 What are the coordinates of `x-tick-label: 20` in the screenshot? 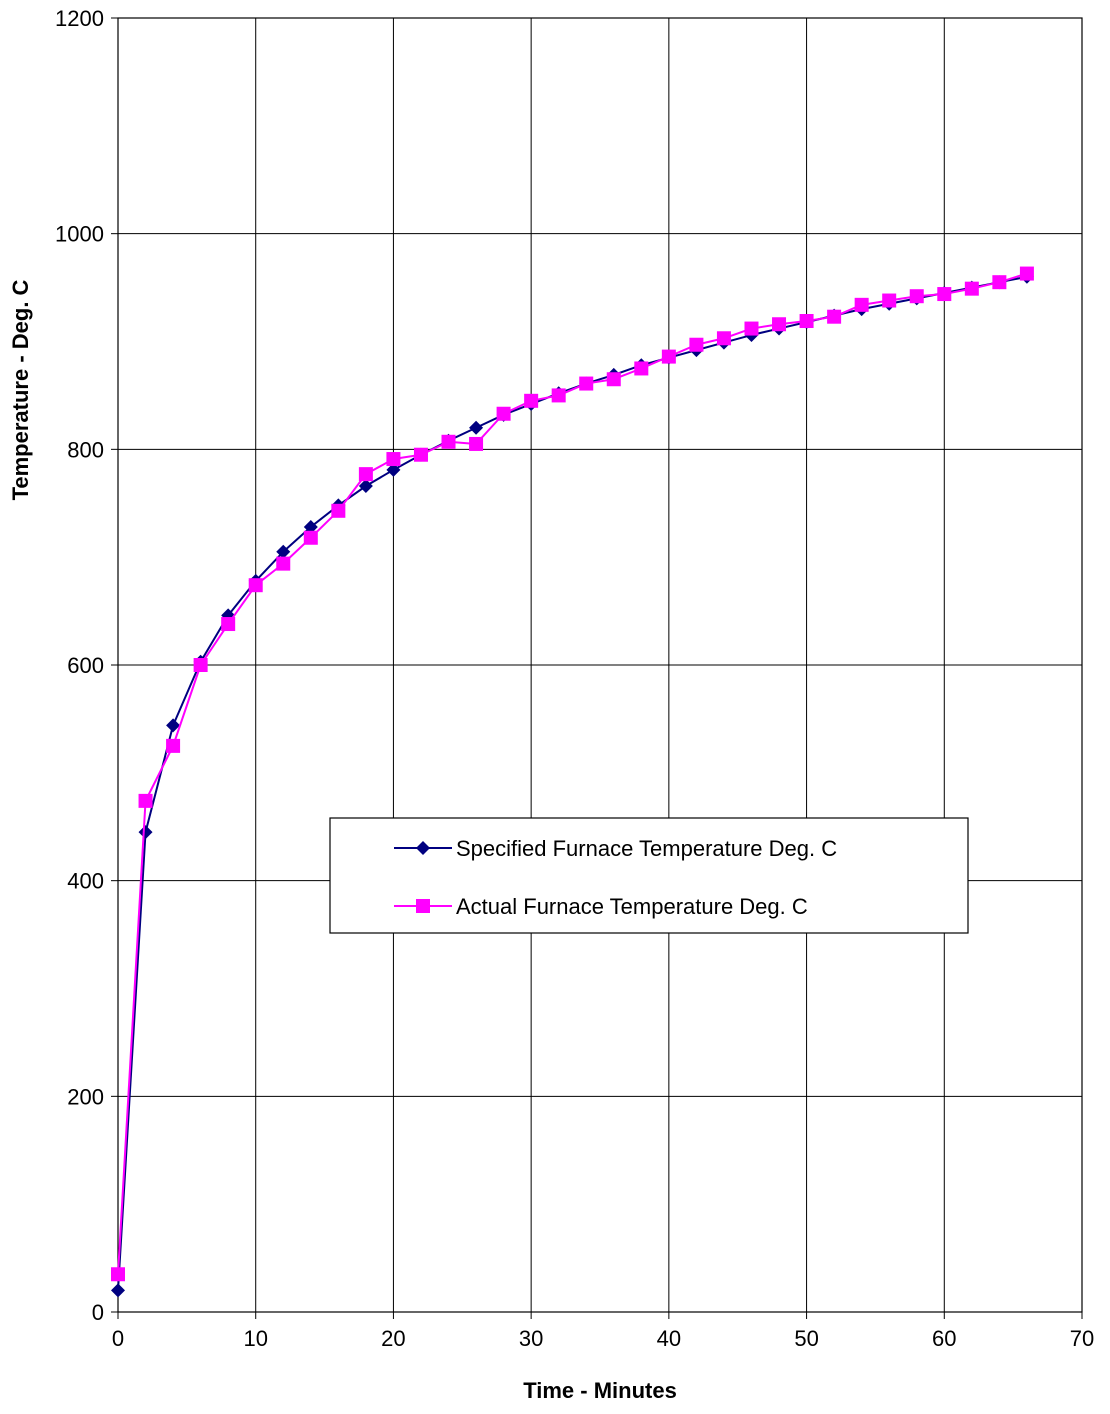 It's located at (393, 1338).